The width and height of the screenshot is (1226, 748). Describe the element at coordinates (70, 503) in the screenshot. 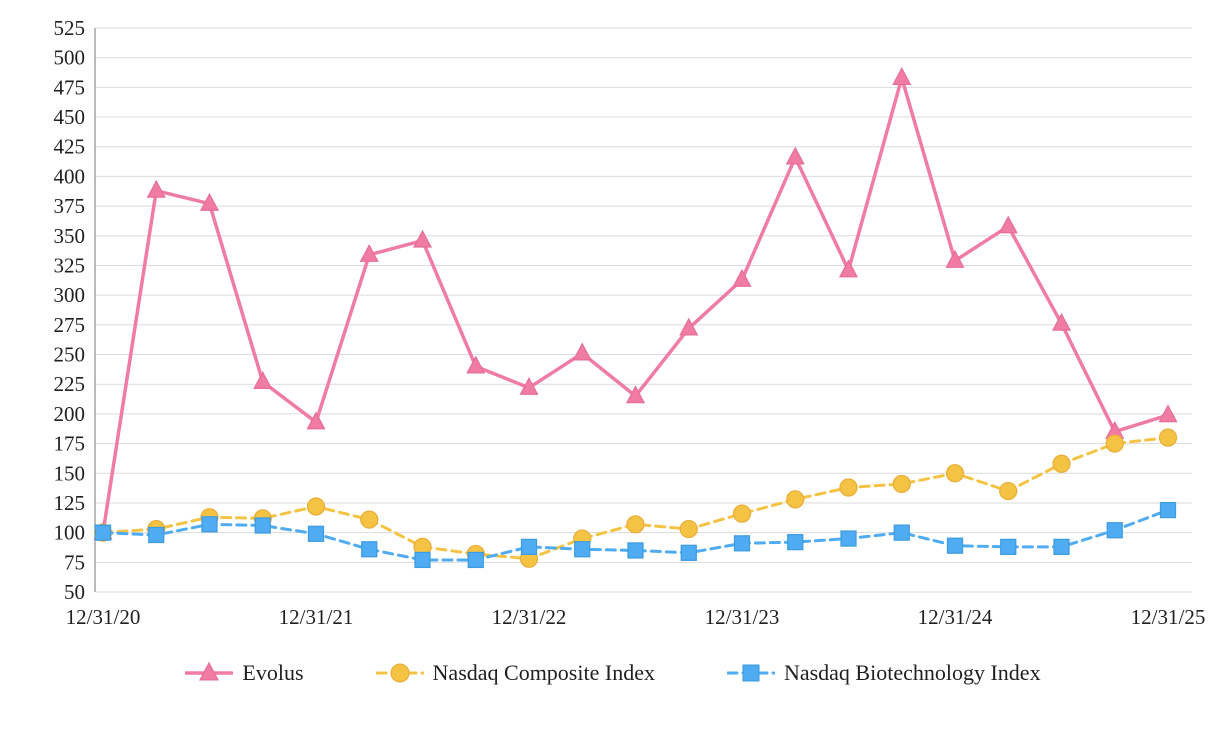

I see `y-tick-label: 125` at that location.